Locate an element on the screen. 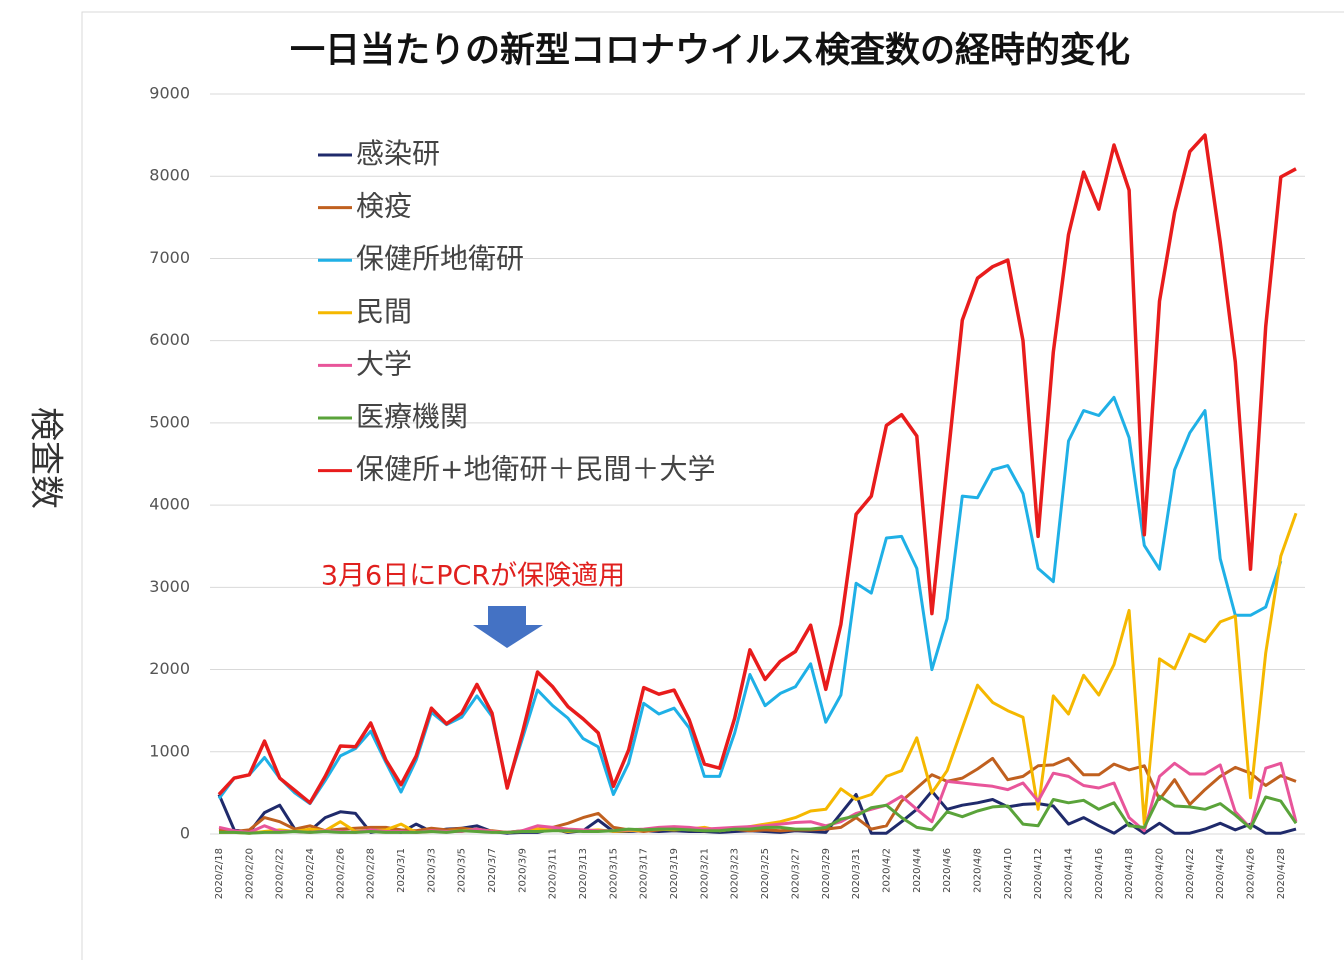 This screenshot has height=964, width=1344. legend-label: 検疫 is located at coordinates (384, 206).